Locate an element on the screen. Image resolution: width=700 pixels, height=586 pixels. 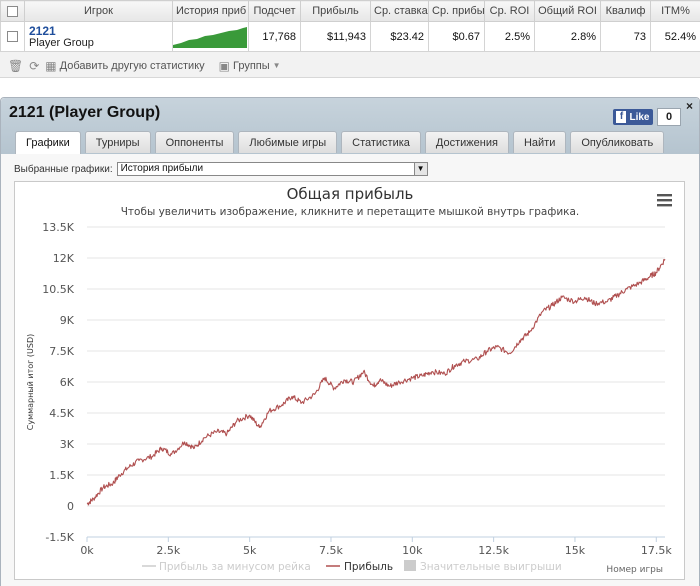
legend-item-profit-rake: Прибыль за минусом рейка is located at coordinates (226, 567).